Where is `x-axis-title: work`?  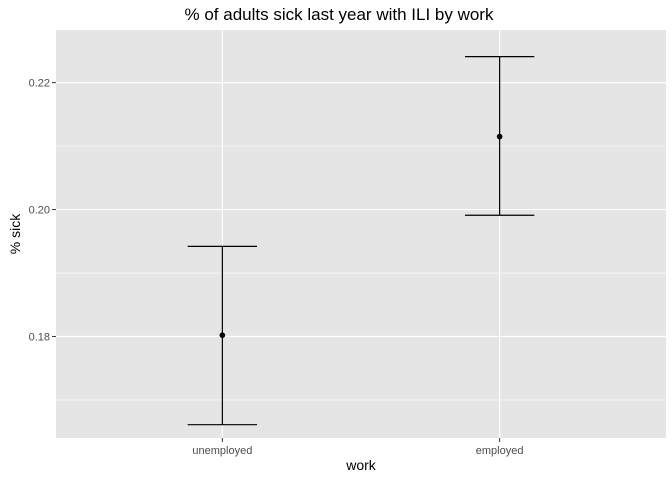 x-axis-title: work is located at coordinates (361, 465).